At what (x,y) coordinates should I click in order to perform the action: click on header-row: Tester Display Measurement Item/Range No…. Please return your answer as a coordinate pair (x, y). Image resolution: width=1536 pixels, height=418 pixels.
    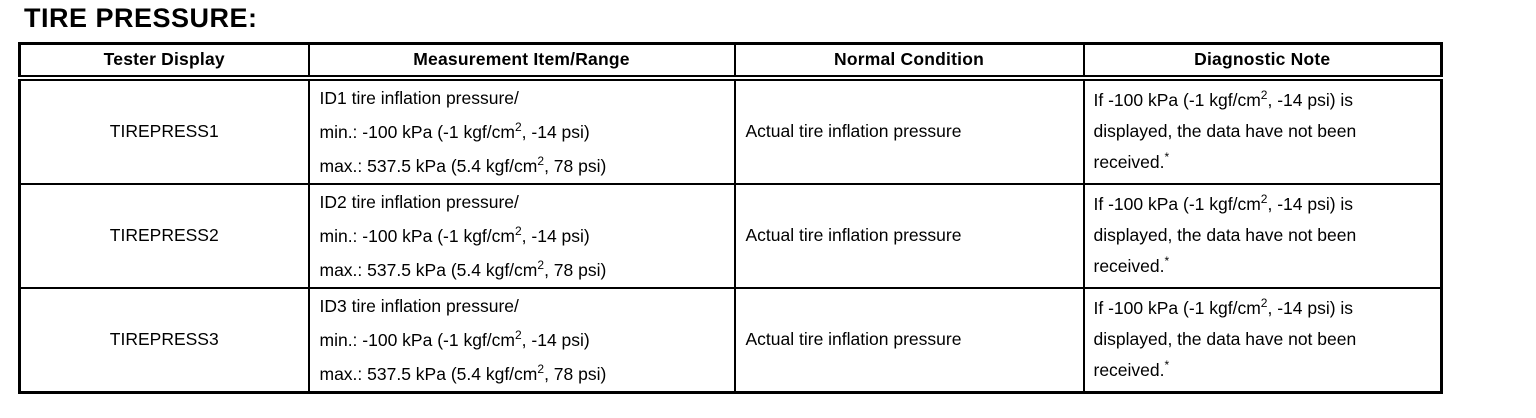
    Looking at the image, I should click on (730, 61).